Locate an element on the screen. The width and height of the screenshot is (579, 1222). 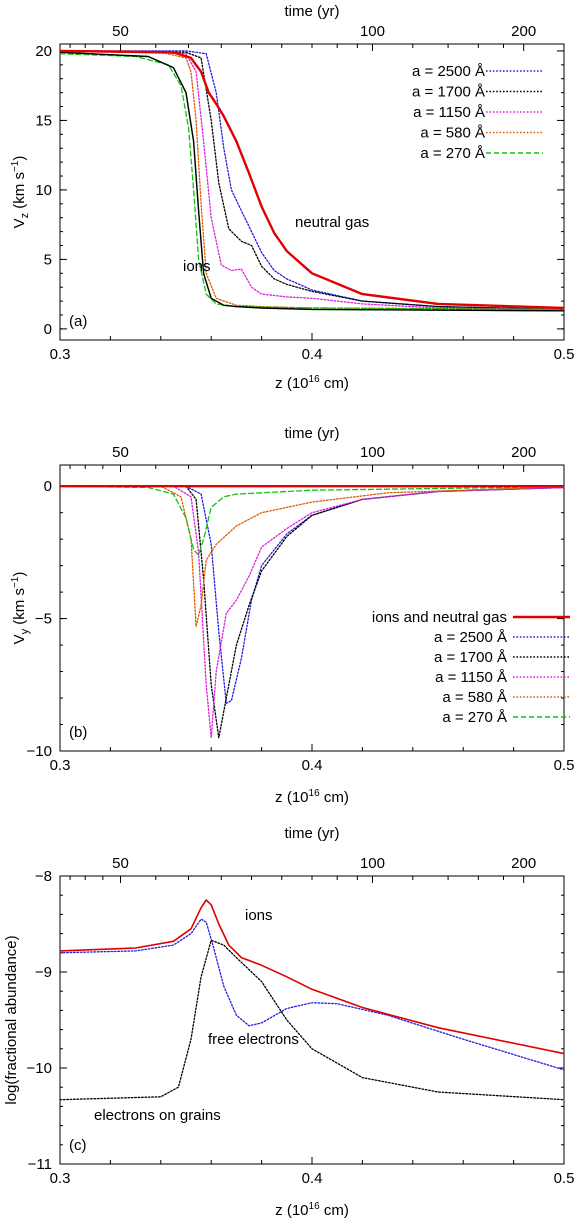
annotation-free-electrons: free electrons is located at coordinates (253, 1039).